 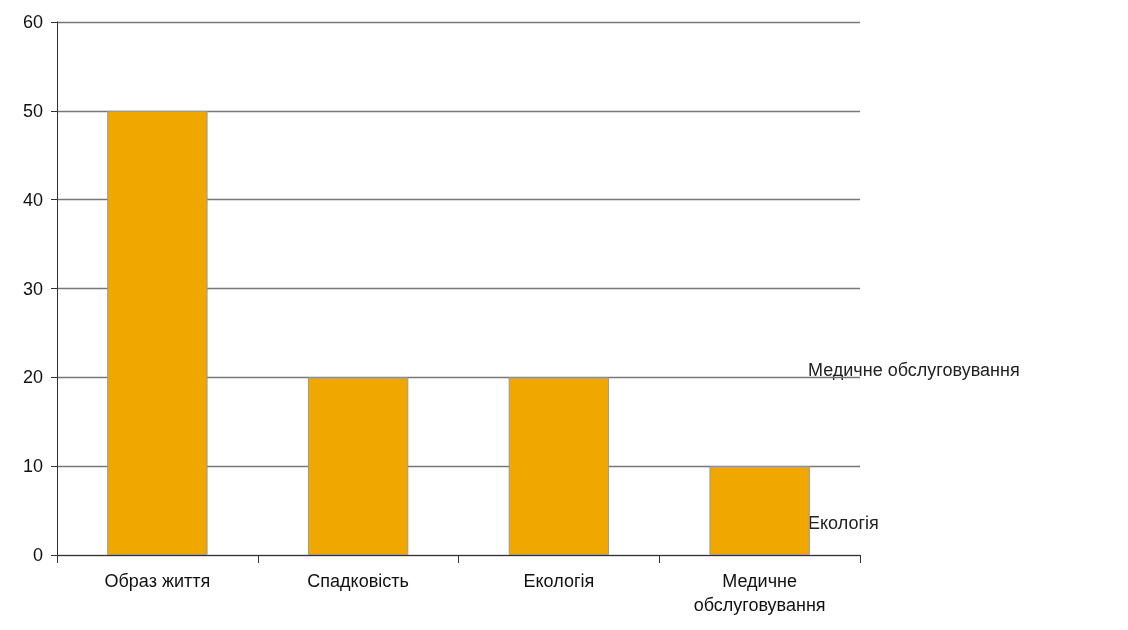 What do you see at coordinates (32, 466) in the screenshot?
I see `y-tick-label: 10` at bounding box center [32, 466].